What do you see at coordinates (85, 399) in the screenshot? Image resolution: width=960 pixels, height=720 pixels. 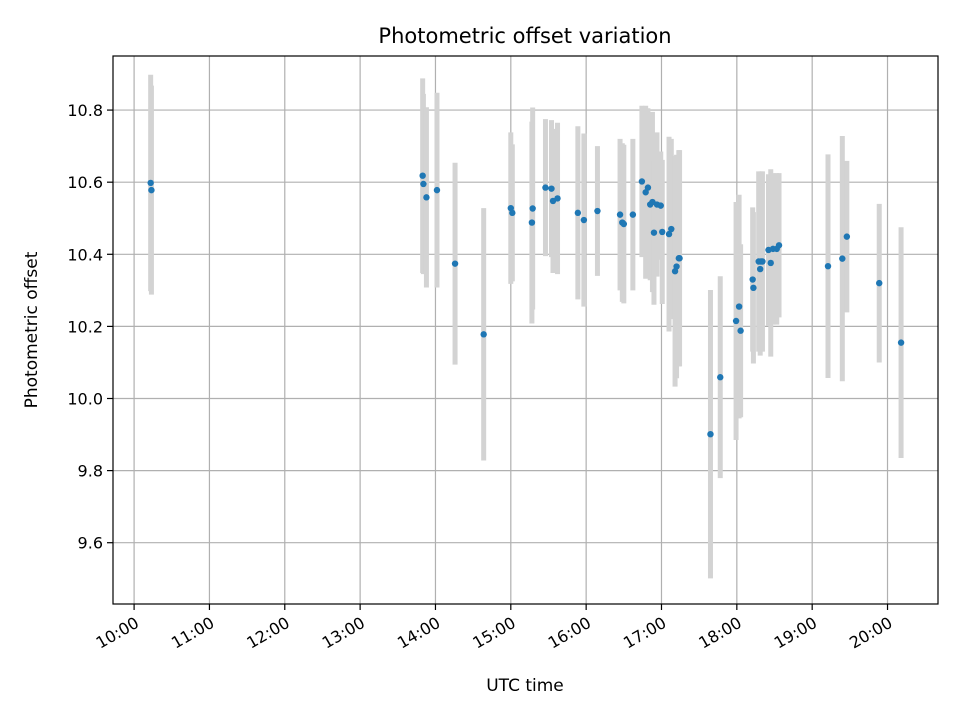 I see `y-tick-label: 10.0` at bounding box center [85, 399].